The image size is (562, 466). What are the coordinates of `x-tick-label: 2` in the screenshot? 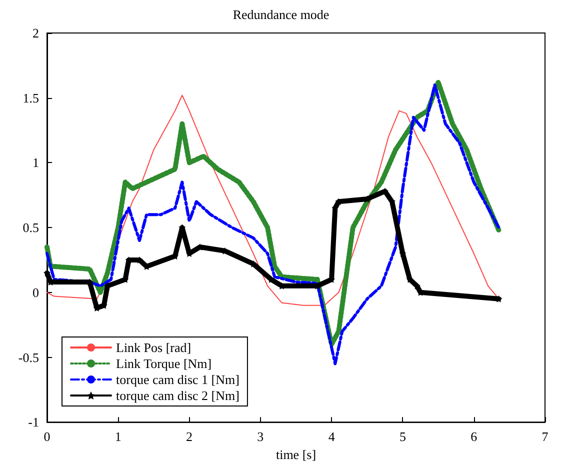 It's located at (189, 436).